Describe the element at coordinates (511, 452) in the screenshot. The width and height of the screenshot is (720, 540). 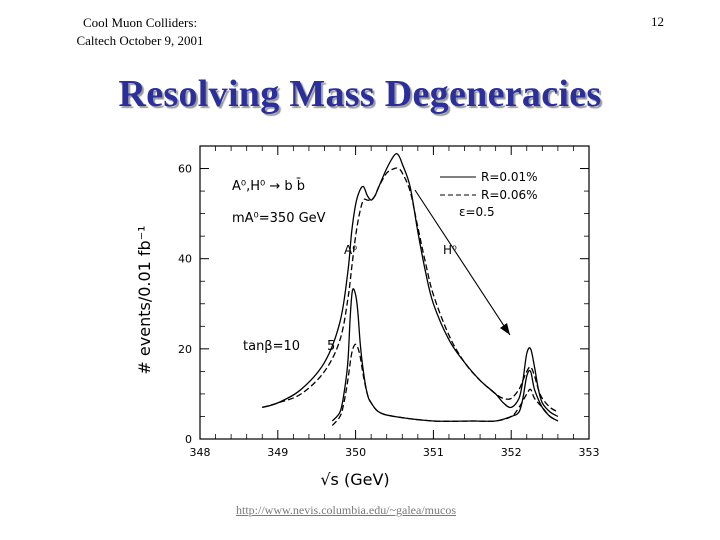
I see `x-tick-label: 352` at that location.